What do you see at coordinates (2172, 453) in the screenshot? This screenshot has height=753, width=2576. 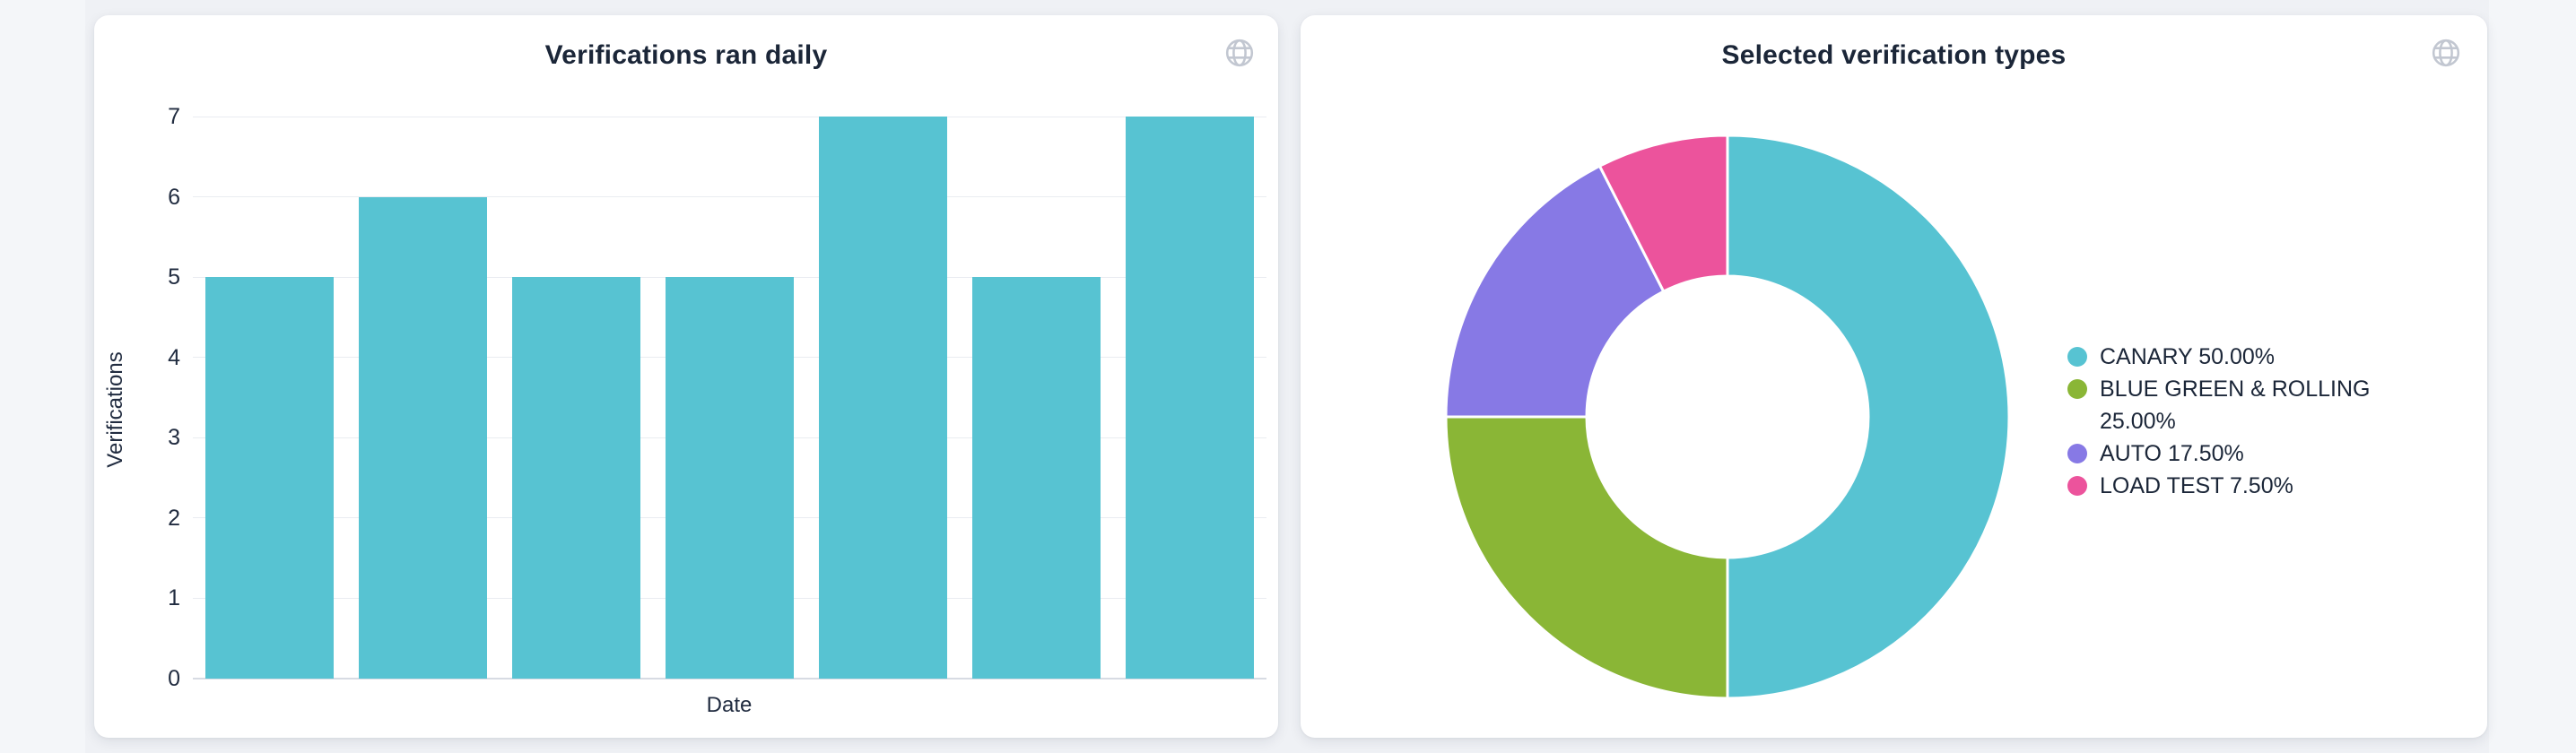 I see `legend-label: AUTO 17.50%` at bounding box center [2172, 453].